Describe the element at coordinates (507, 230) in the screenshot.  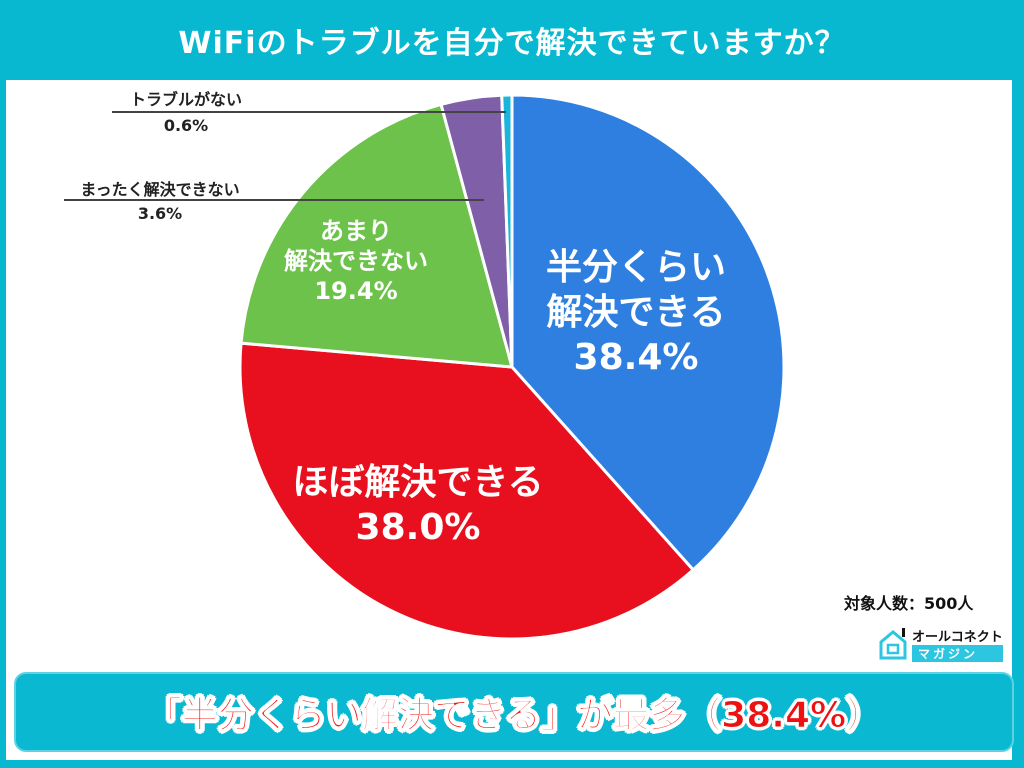
I see `slice-none` at that location.